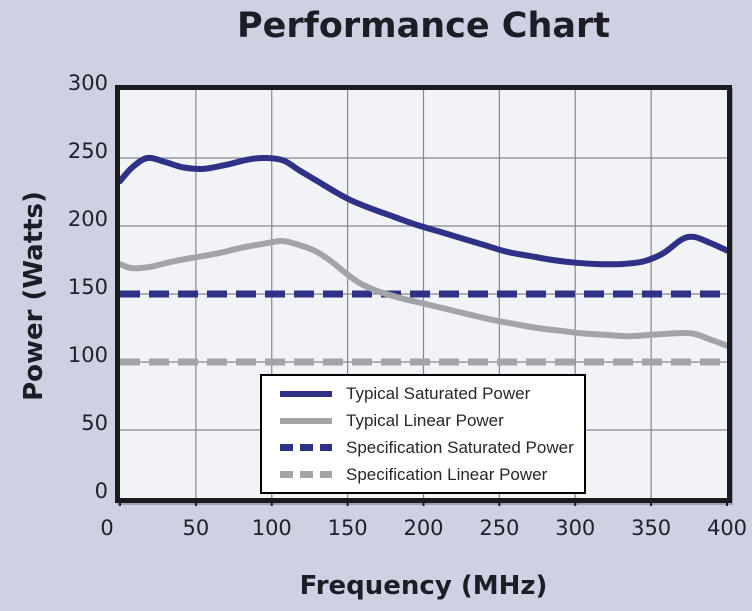 The image size is (752, 611). What do you see at coordinates (575, 528) in the screenshot?
I see `x-tick-label-300: 300` at bounding box center [575, 528].